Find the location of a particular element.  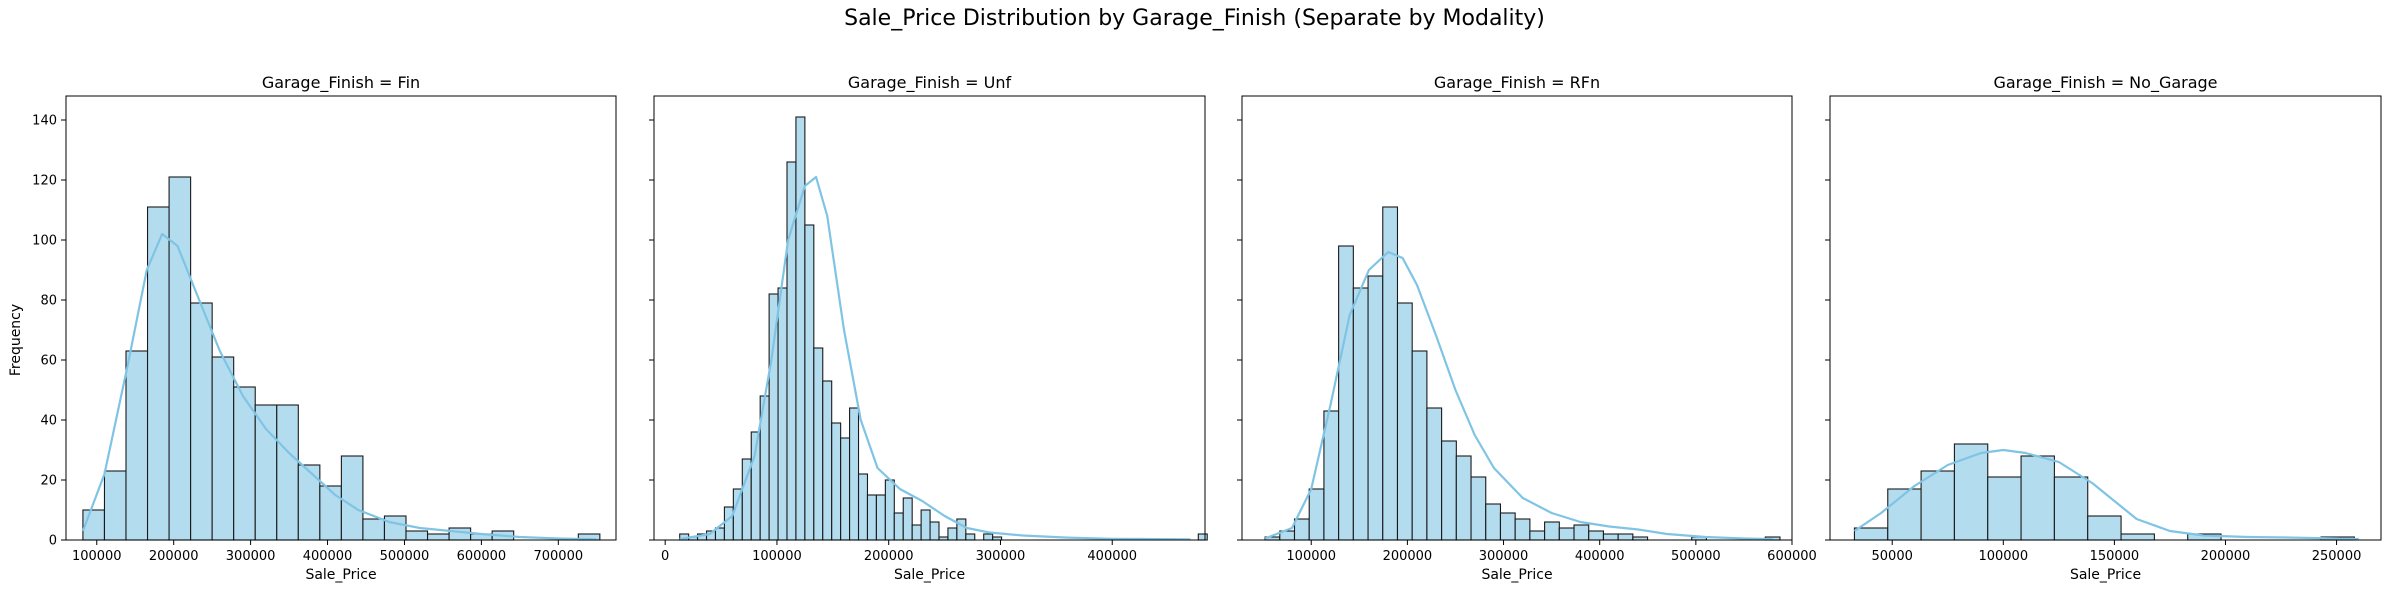

y-tick-label: 80 is located at coordinates (48, 301).